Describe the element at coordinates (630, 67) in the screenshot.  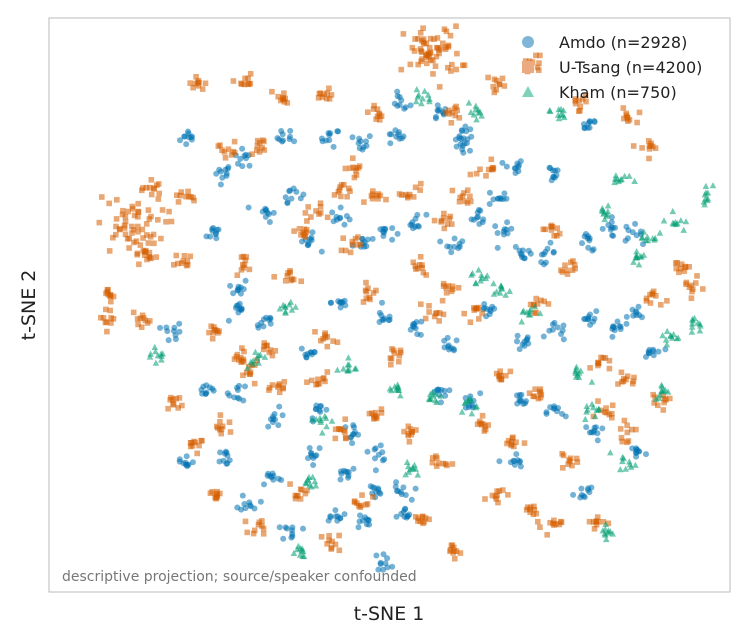
I see `legend-label-utsang: U-Tsang (n=4200)` at that location.